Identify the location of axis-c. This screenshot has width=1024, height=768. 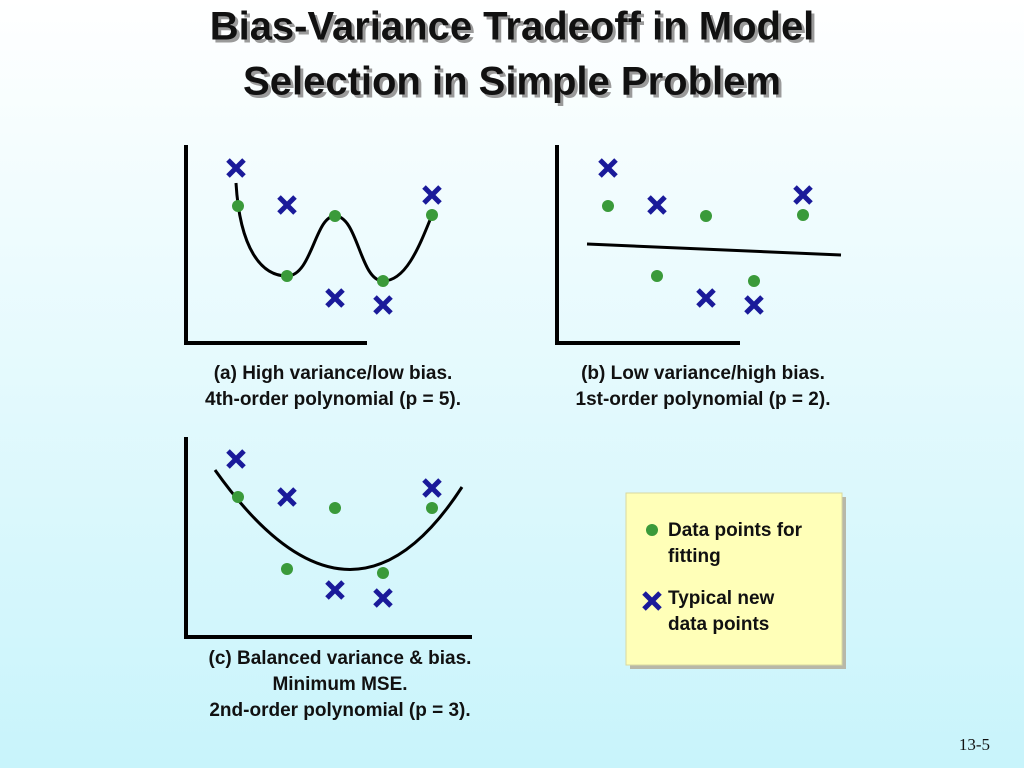
(328, 538).